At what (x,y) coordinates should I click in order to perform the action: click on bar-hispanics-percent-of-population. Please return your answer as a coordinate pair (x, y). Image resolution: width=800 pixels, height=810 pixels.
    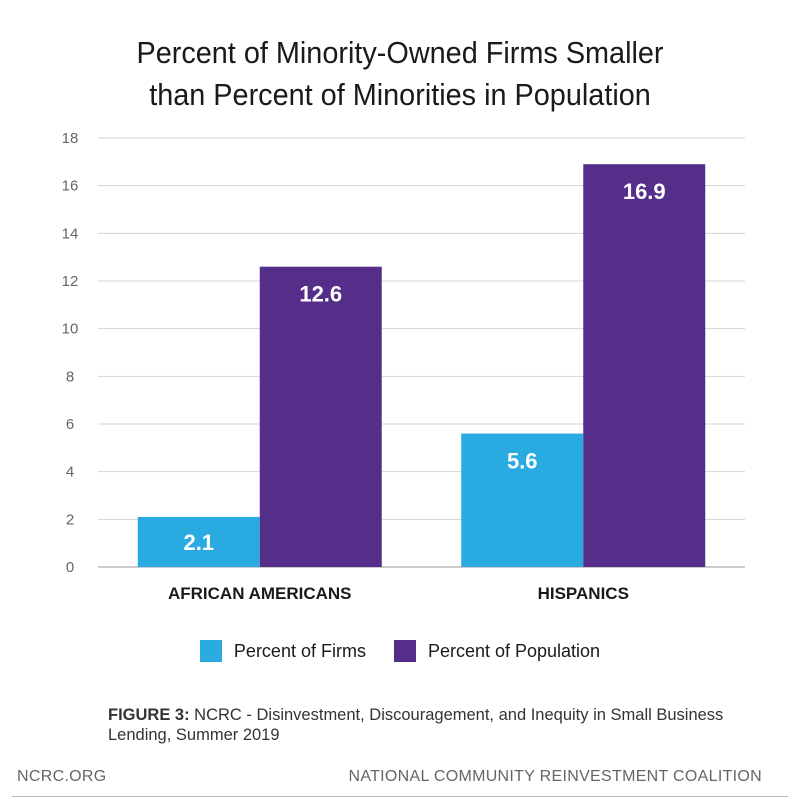
    Looking at the image, I should click on (644, 365).